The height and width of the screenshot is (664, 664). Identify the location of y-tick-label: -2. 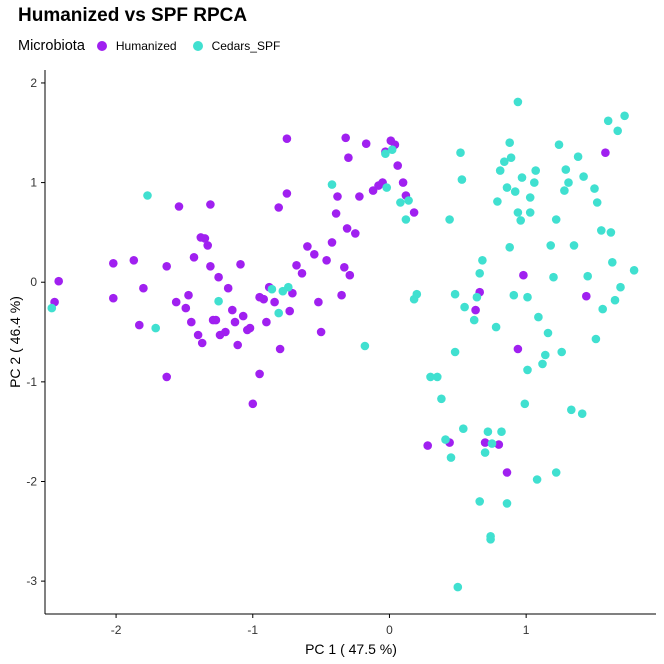
(31, 481).